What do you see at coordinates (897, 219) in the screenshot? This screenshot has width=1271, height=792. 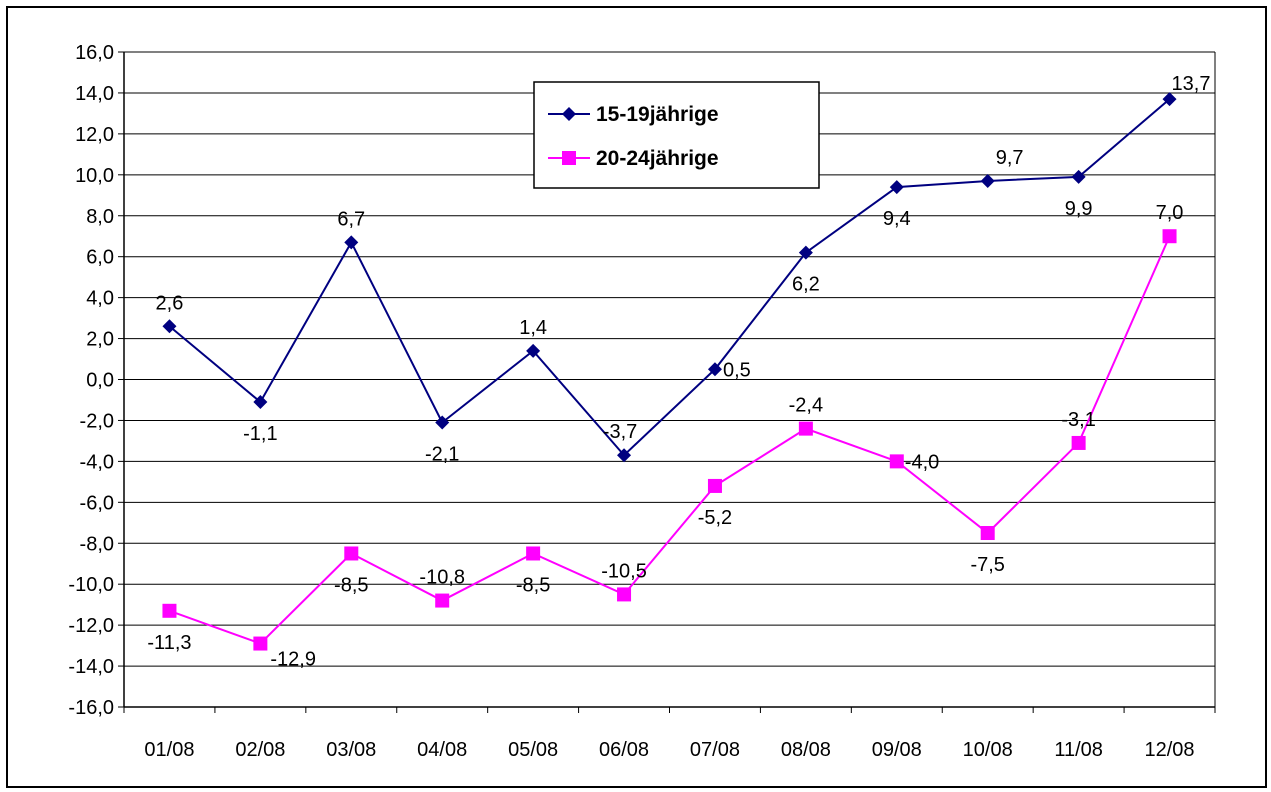 I see `data-label: 9,4` at bounding box center [897, 219].